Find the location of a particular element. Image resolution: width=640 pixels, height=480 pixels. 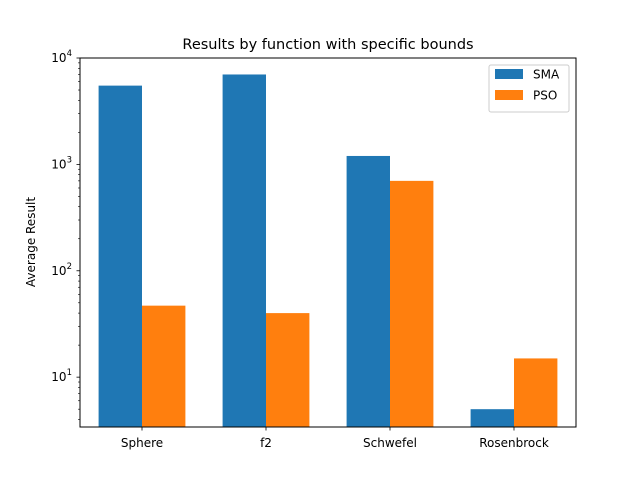

x-tick-label: Sphere is located at coordinates (142, 443).